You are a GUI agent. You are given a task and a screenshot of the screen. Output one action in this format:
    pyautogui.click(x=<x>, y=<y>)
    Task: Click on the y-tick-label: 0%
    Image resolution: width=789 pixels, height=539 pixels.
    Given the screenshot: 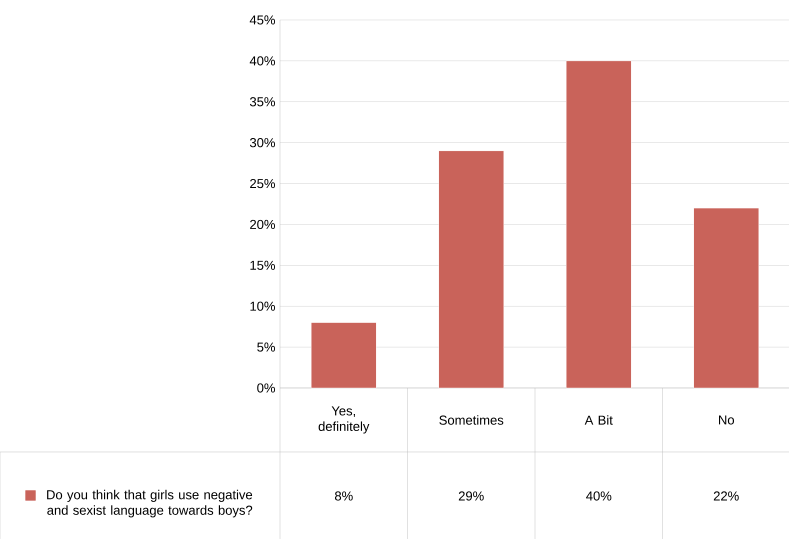 What is the action you would take?
    pyautogui.click(x=266, y=388)
    